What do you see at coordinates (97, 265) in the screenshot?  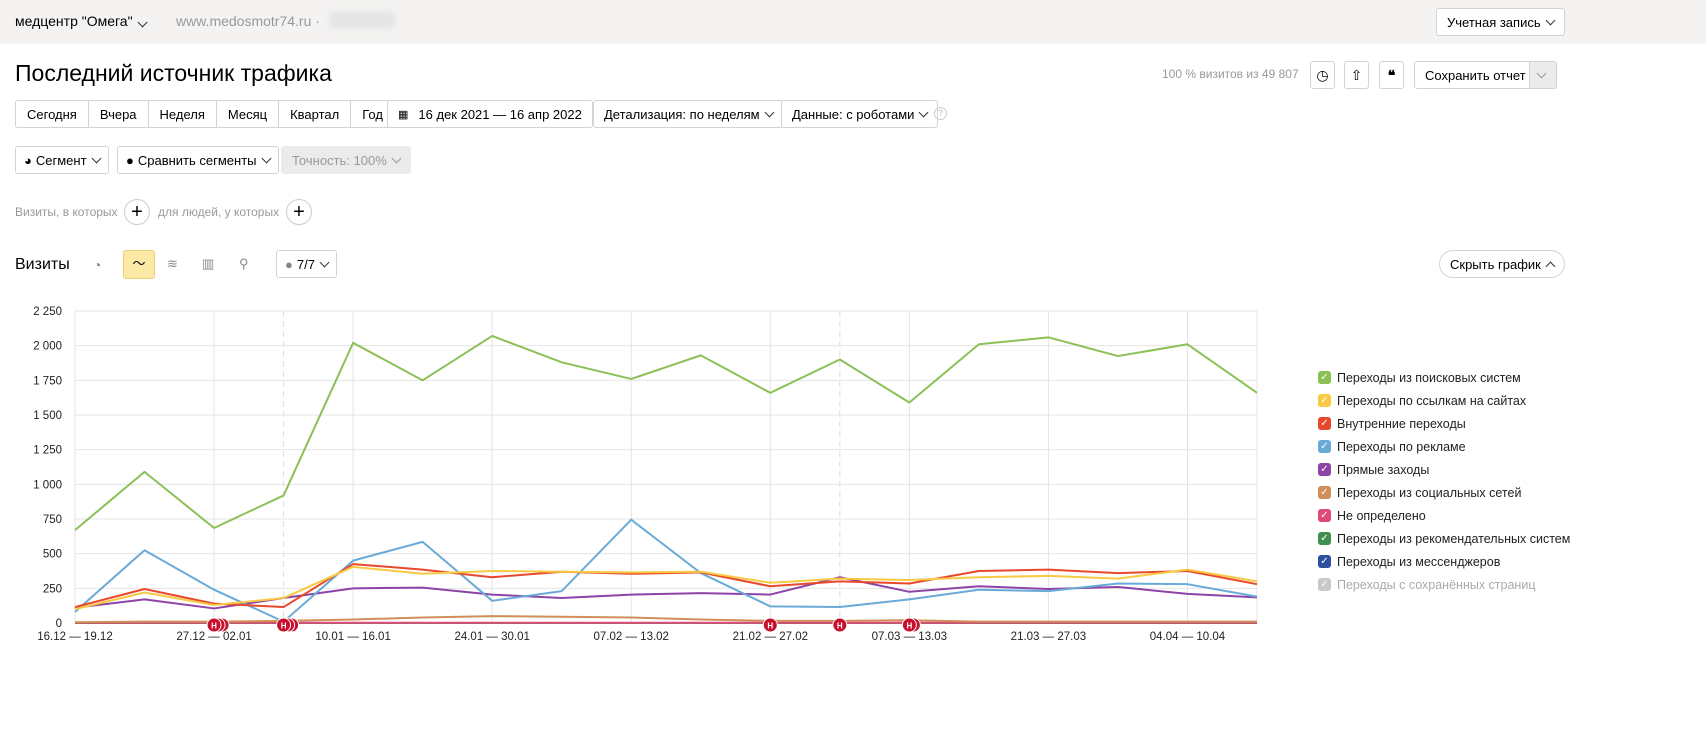 I see `pie-chart-icon: ◔` at bounding box center [97, 265].